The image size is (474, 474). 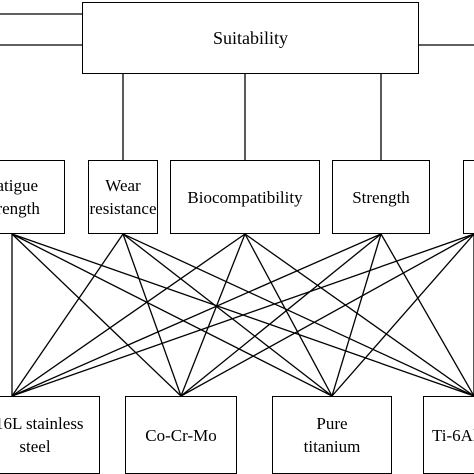 I want to click on criterion-wear-resistance-box: Wear resistance, so click(x=123, y=197).